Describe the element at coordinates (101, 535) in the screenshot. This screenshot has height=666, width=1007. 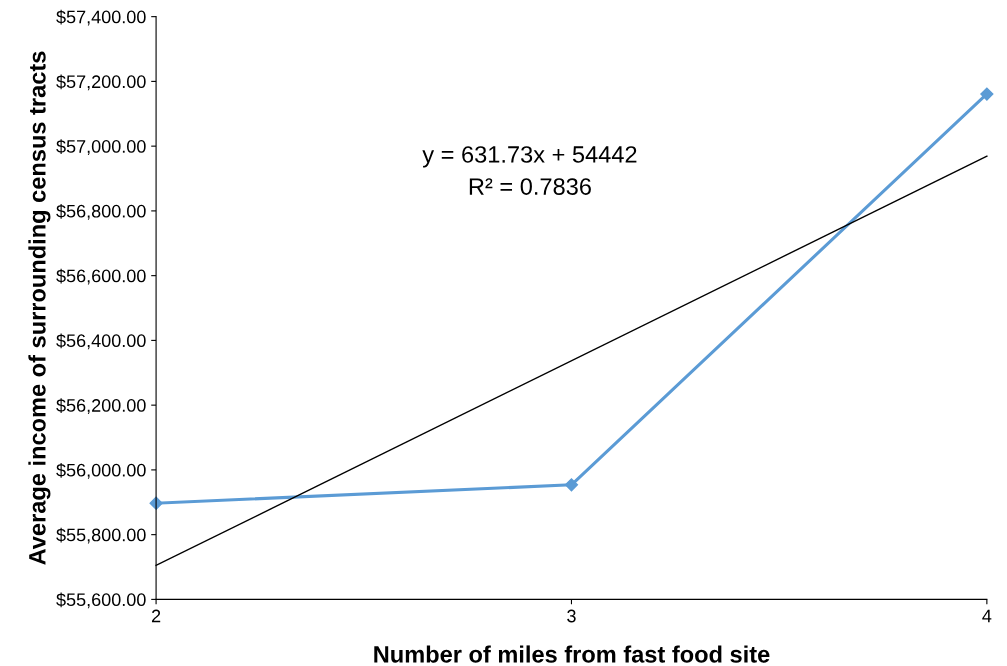
I see `y-tick-label: $55,800.00` at that location.